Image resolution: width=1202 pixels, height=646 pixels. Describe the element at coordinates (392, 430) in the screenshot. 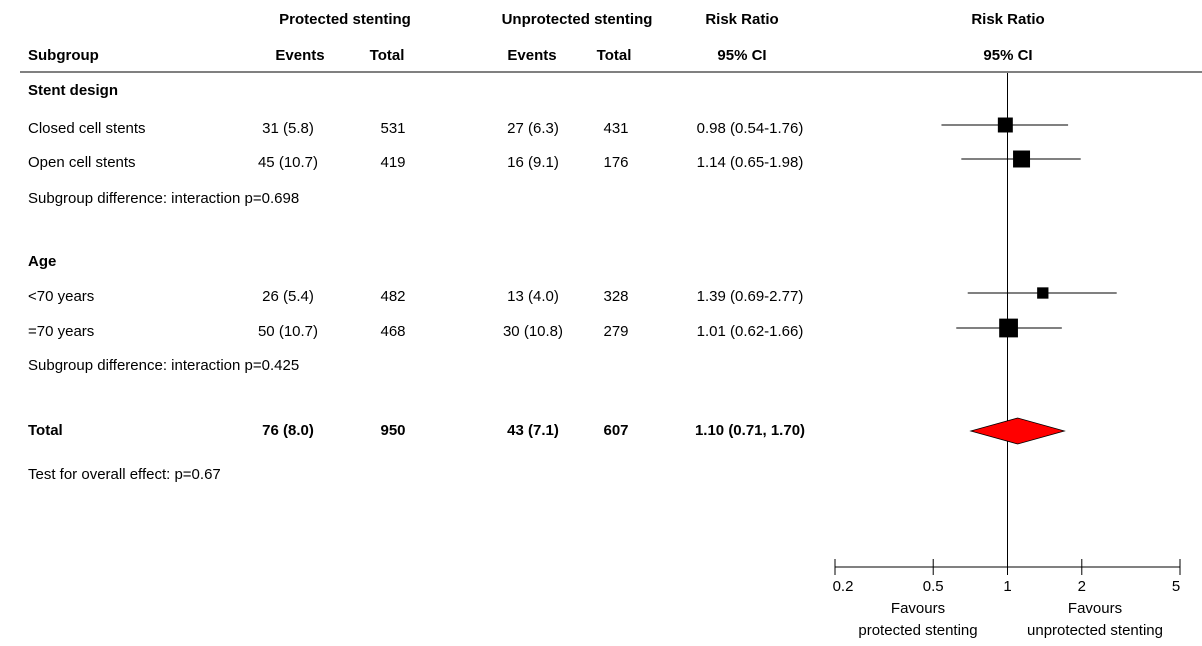

I see `cell: 950` at that location.